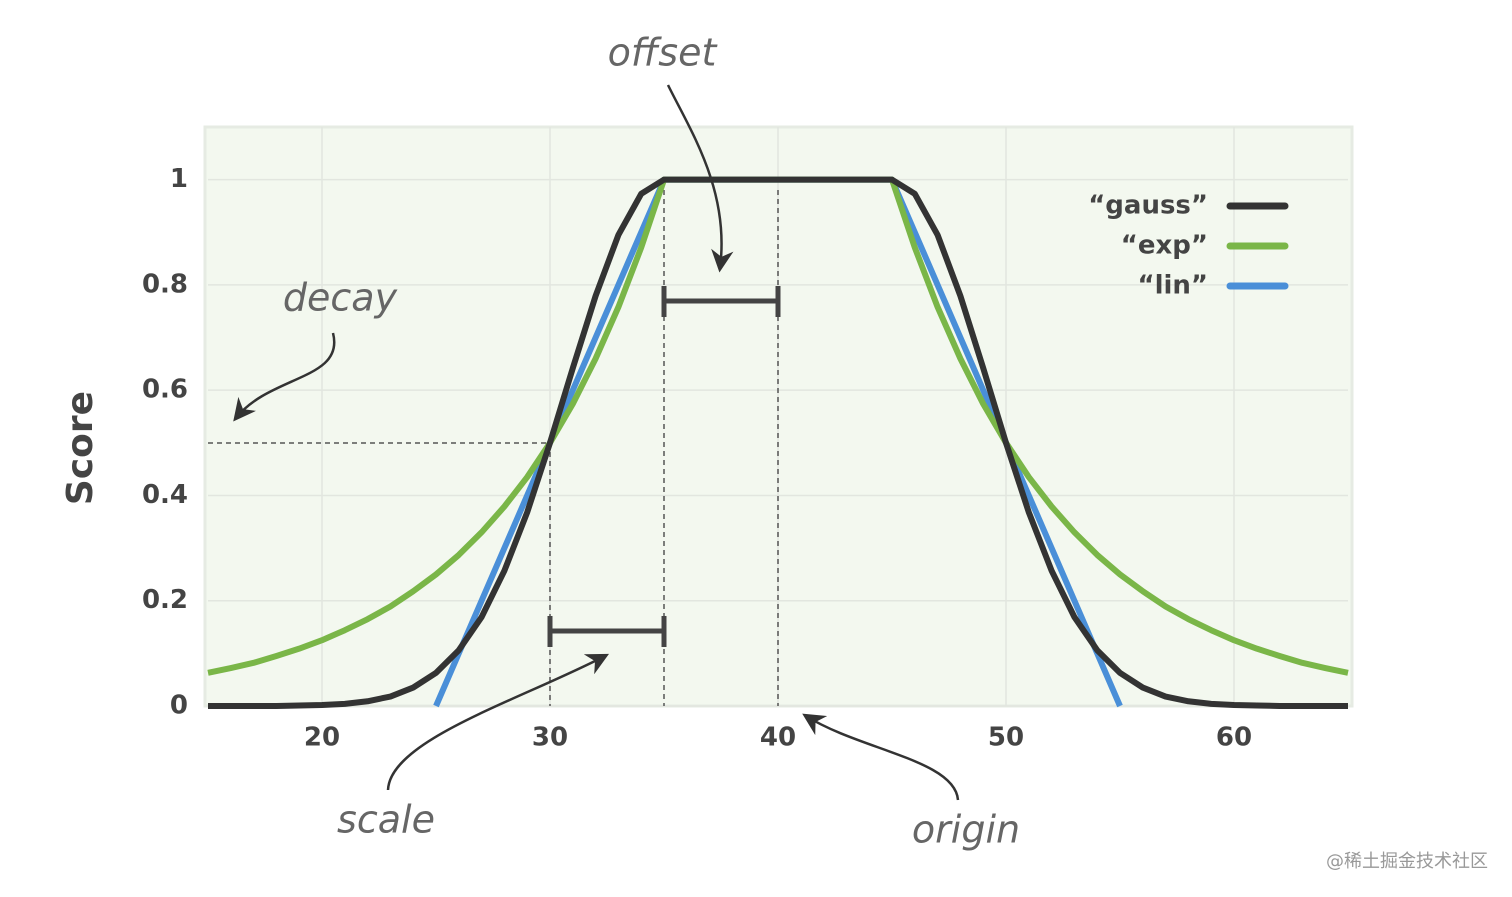 The width and height of the screenshot is (1512, 897). I want to click on legend: “gauss” “exp” “lin”, so click(1188, 246).